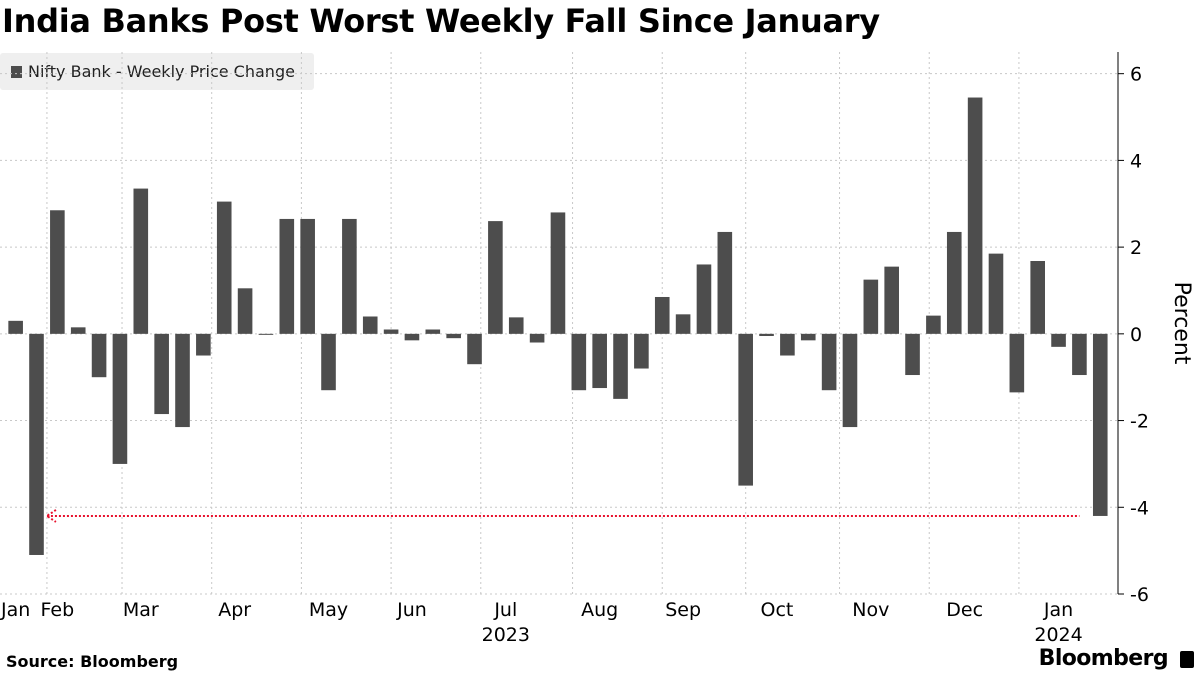 The image size is (1200, 675). I want to click on y-tick-label: 4, so click(1136, 161).